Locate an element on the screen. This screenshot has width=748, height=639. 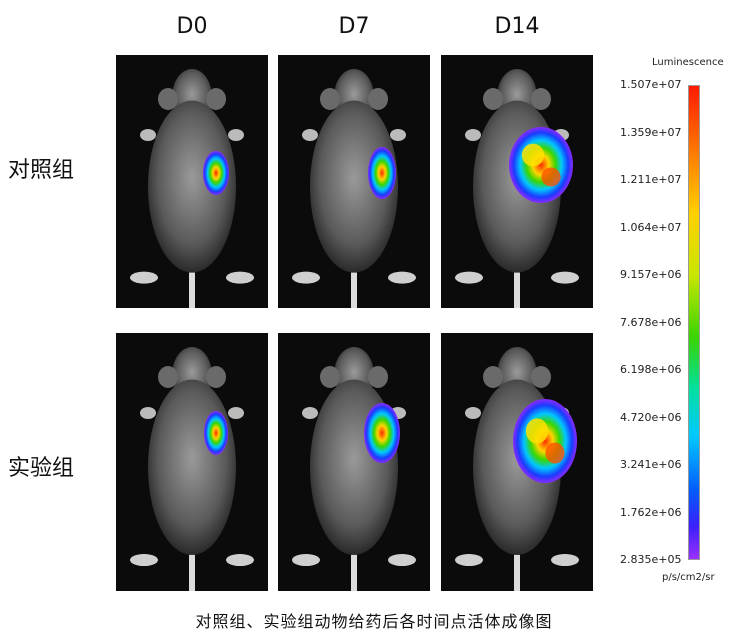
row-label-control: 对照组 is located at coordinates (41, 170).